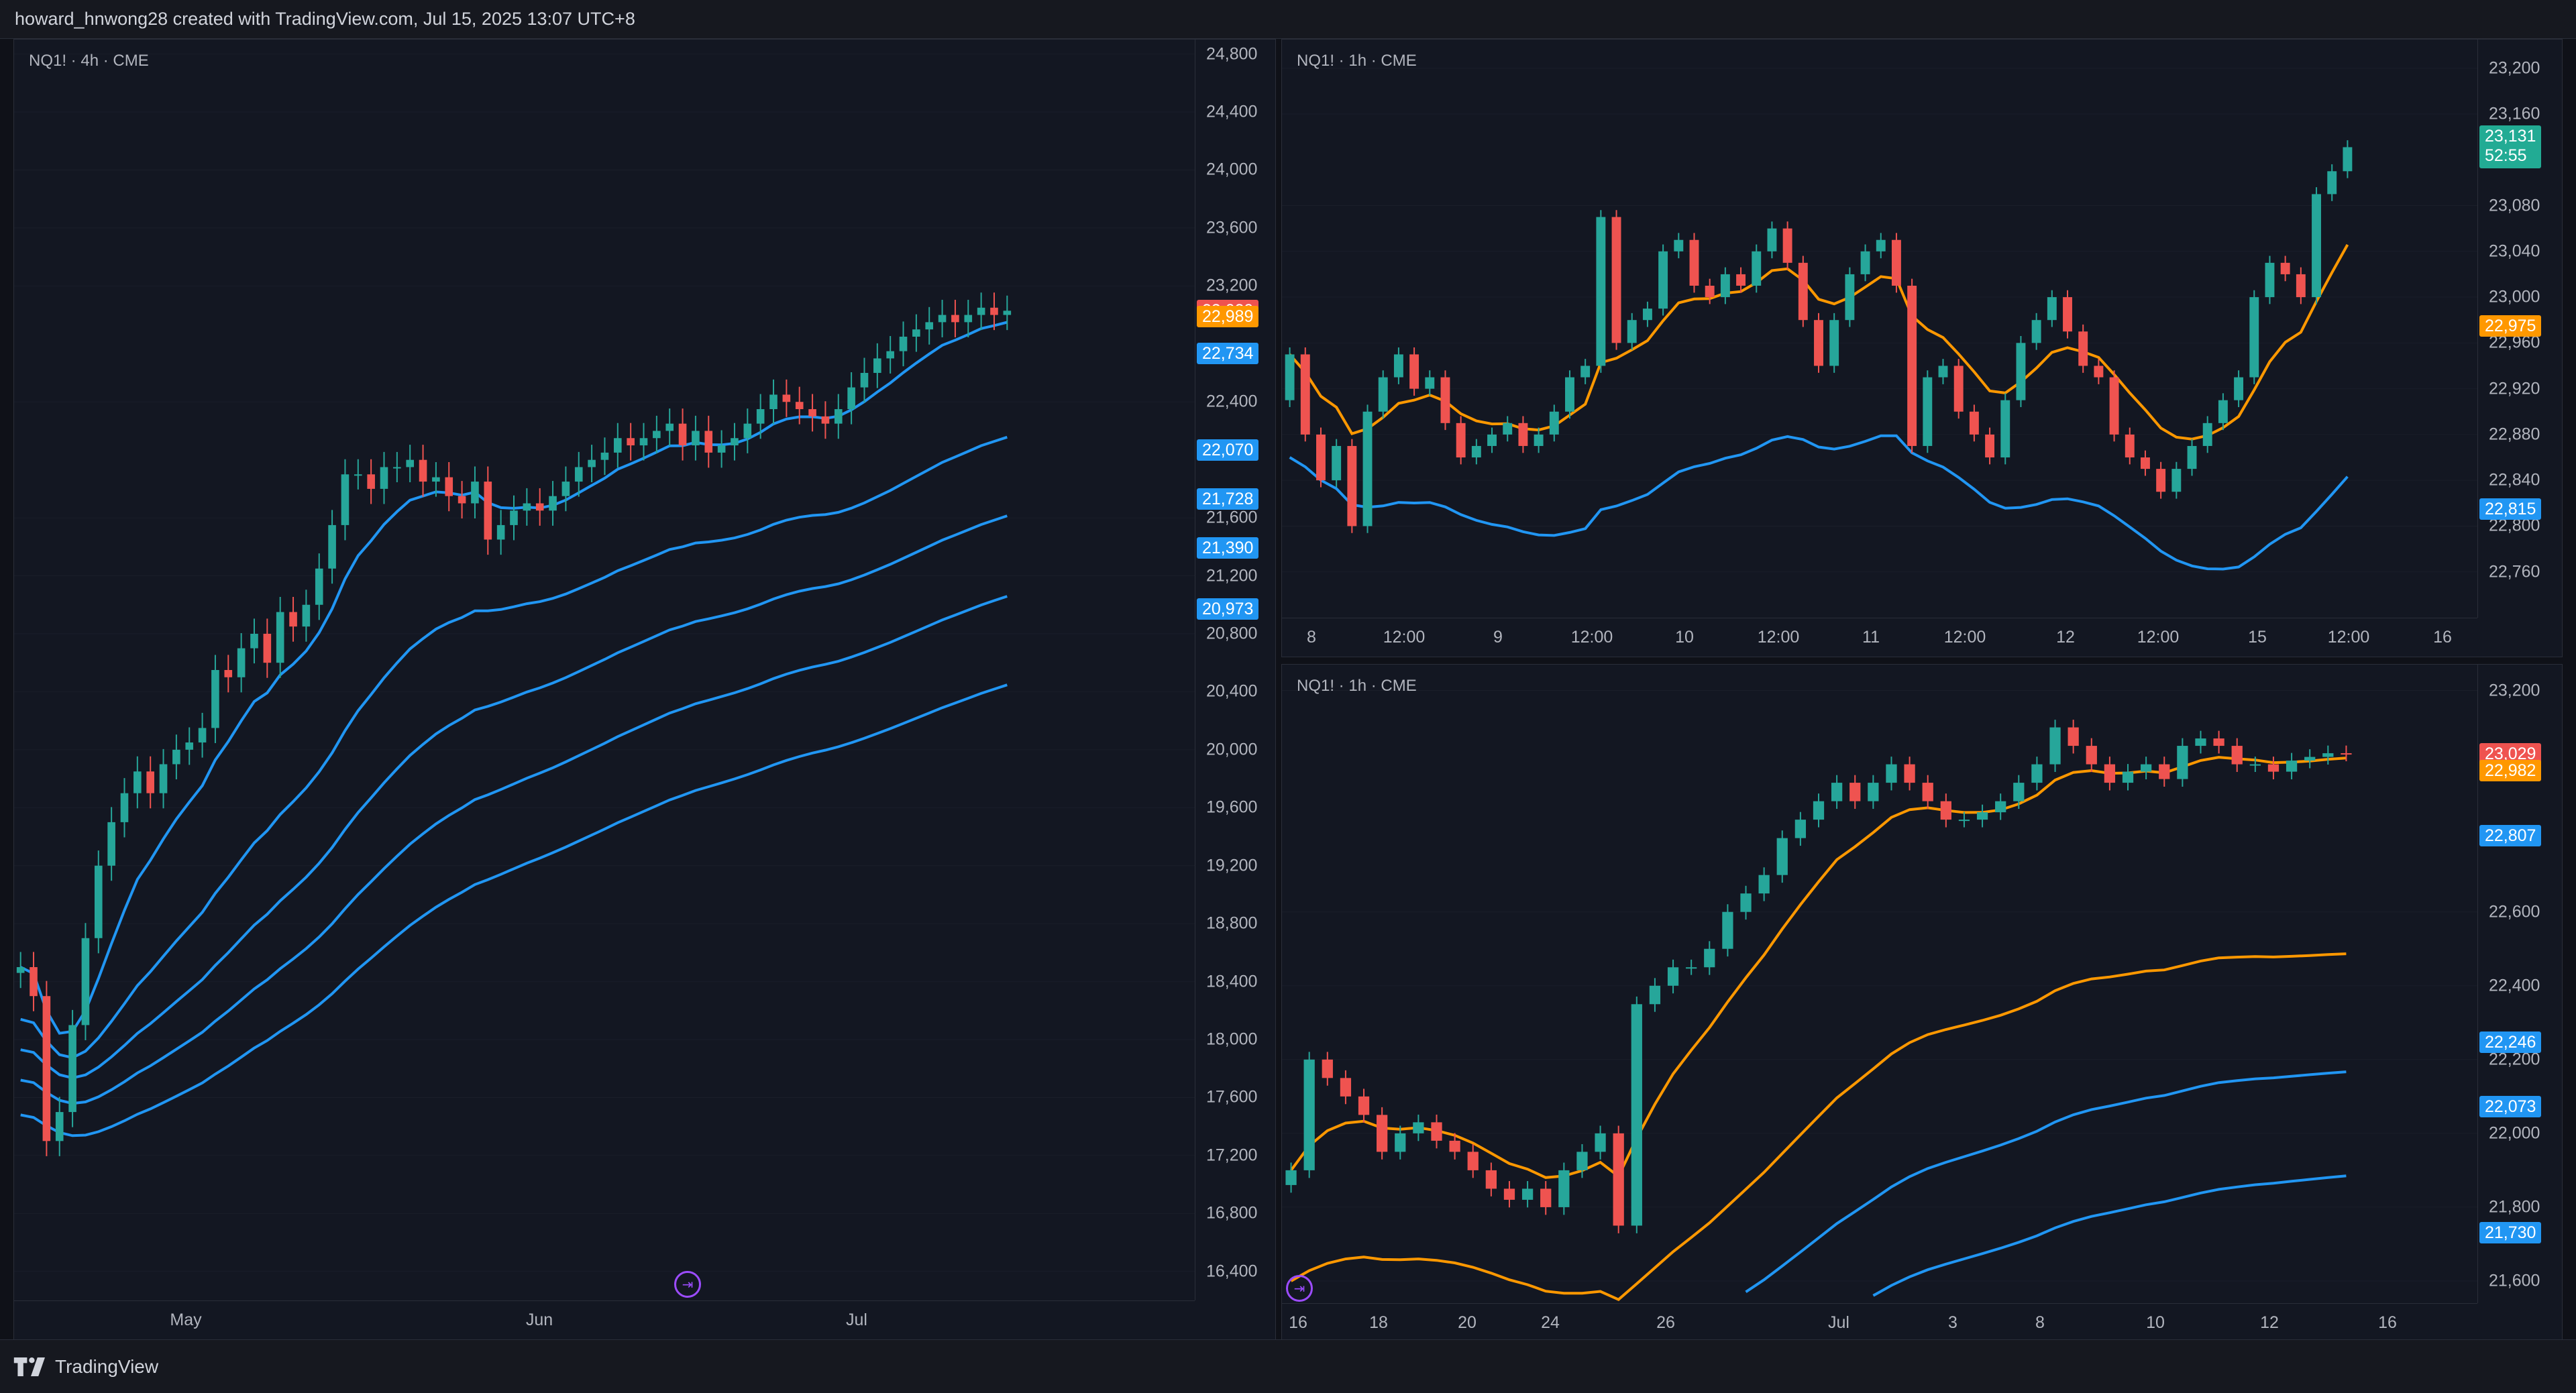 This screenshot has width=2576, height=1393. Describe the element at coordinates (85, 1367) in the screenshot. I see `tradingview-logo: TradingView` at that location.